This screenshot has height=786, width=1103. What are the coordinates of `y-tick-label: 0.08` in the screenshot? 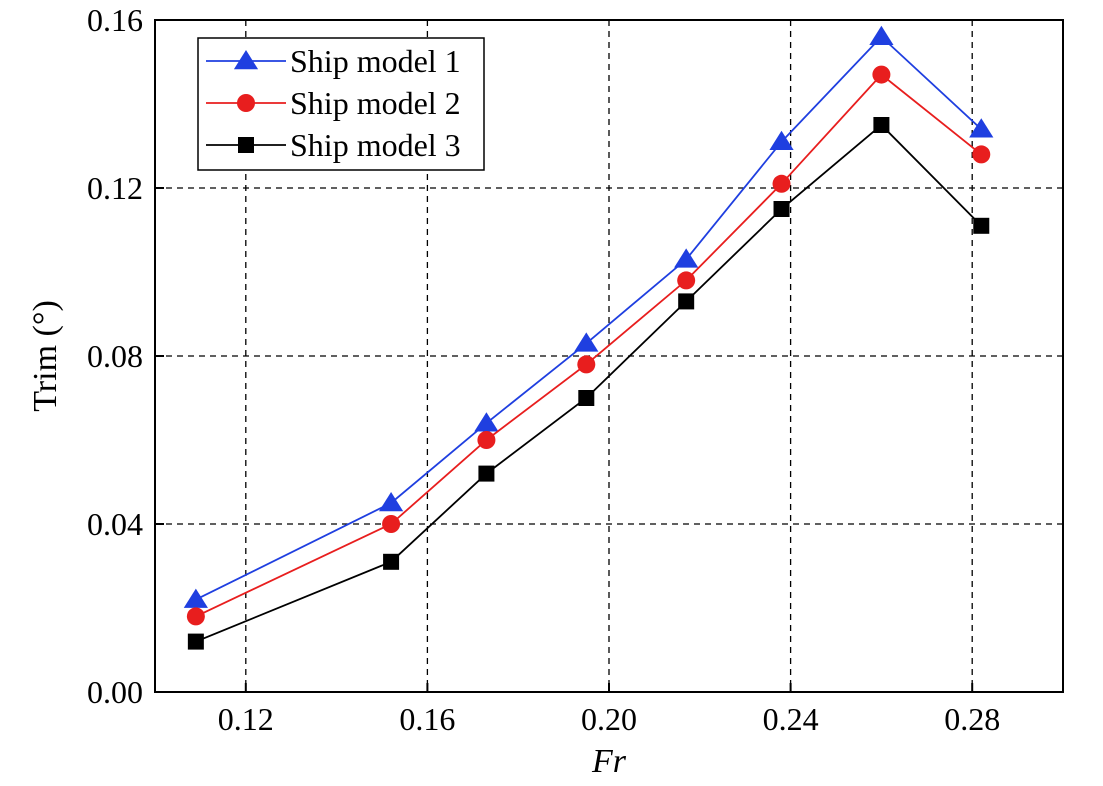 It's located at (115, 356).